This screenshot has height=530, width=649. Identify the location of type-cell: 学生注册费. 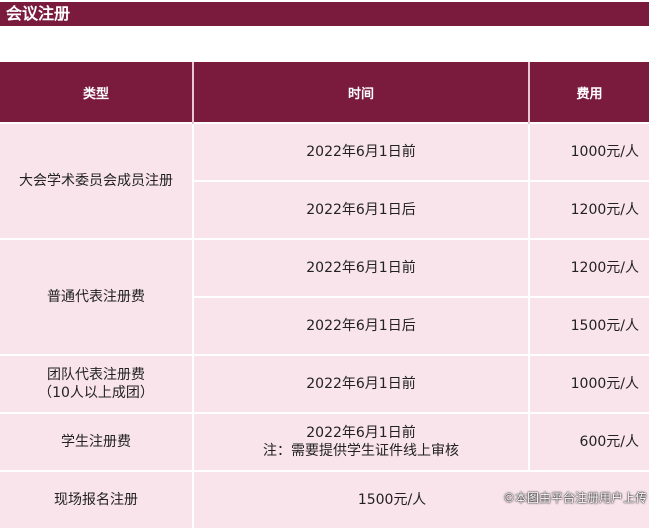
(97, 442).